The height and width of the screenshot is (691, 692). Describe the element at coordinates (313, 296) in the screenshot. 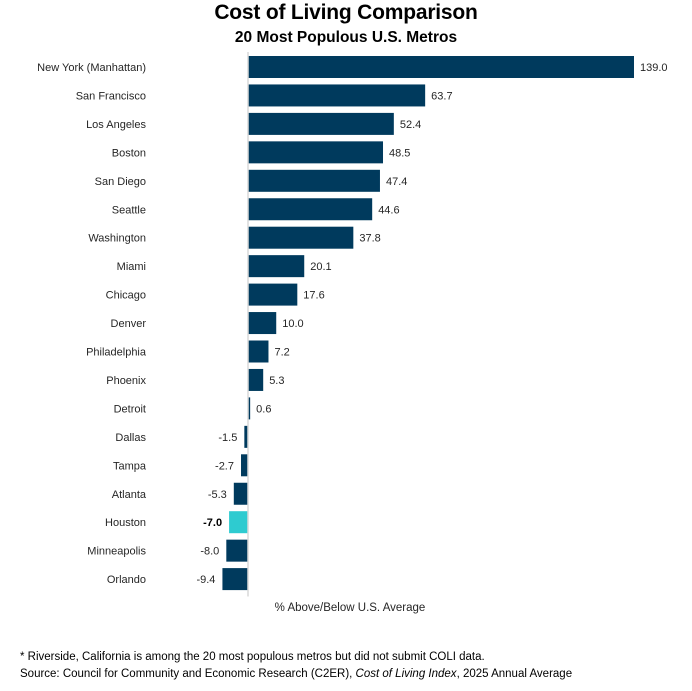

I see `value-label: 17.6` at that location.